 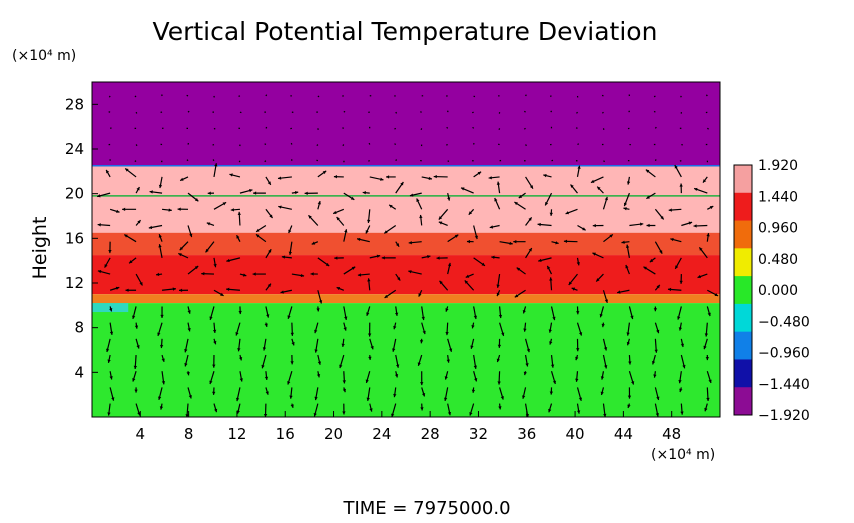 I want to click on x-tick-label-1: 8, so click(x=189, y=434).